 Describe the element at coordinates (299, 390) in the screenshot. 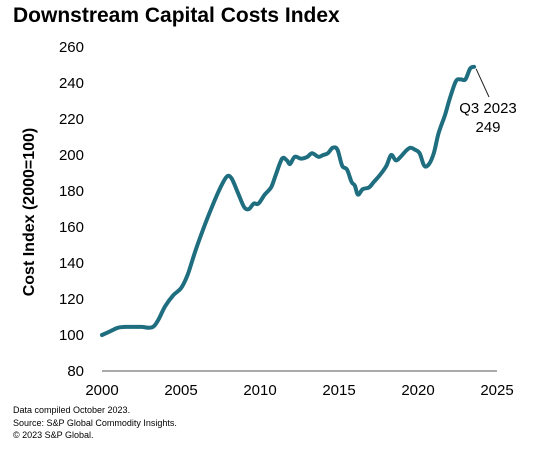

I see `x-axis-ticks: 2000 2005 2010 2015 2020 2025` at that location.